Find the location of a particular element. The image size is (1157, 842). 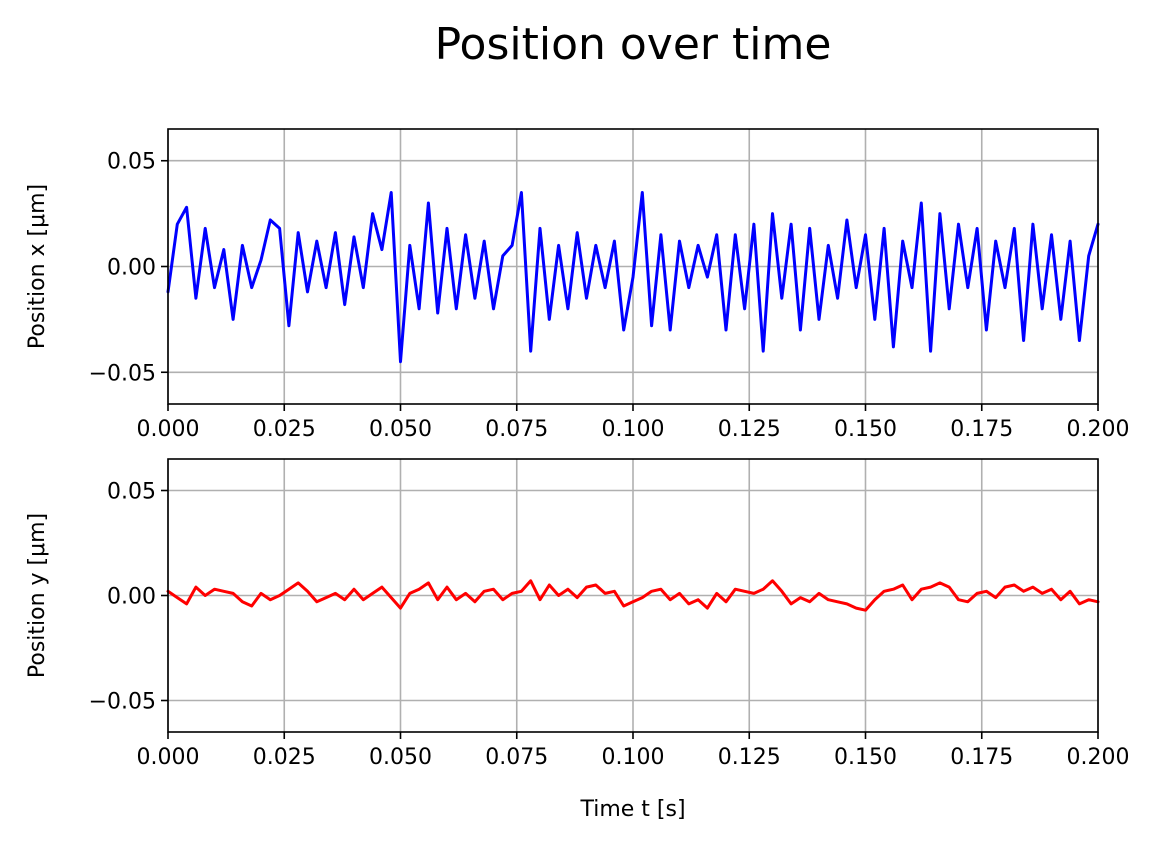

x-axis-label: Time t [s] is located at coordinates (632, 809).